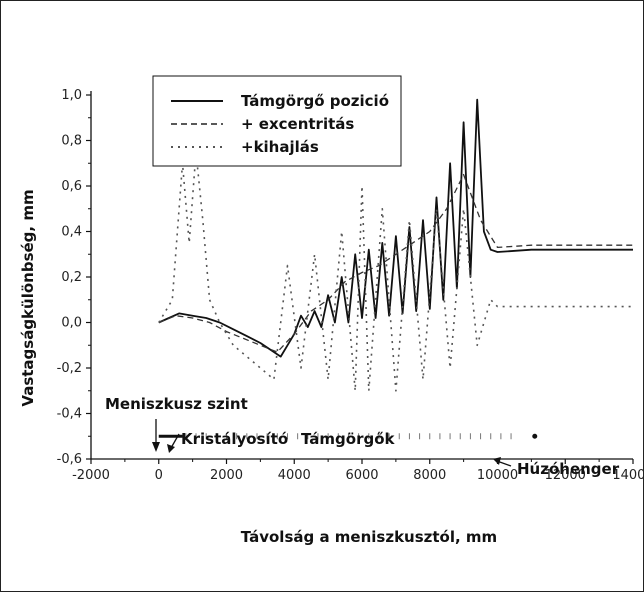 The image size is (644, 592). I want to click on kristalyosito-arrowhead, so click(171, 448).